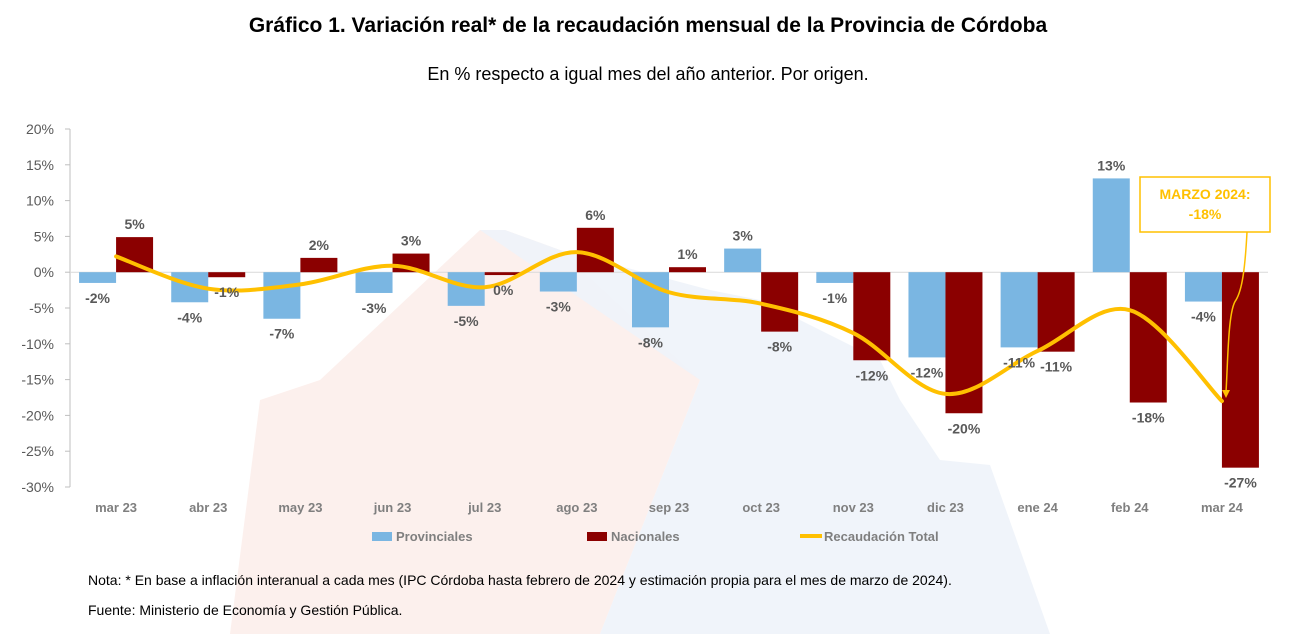 The width and height of the screenshot is (1296, 634). Describe the element at coordinates (503, 290) in the screenshot. I see `data-label: 0%` at that location.